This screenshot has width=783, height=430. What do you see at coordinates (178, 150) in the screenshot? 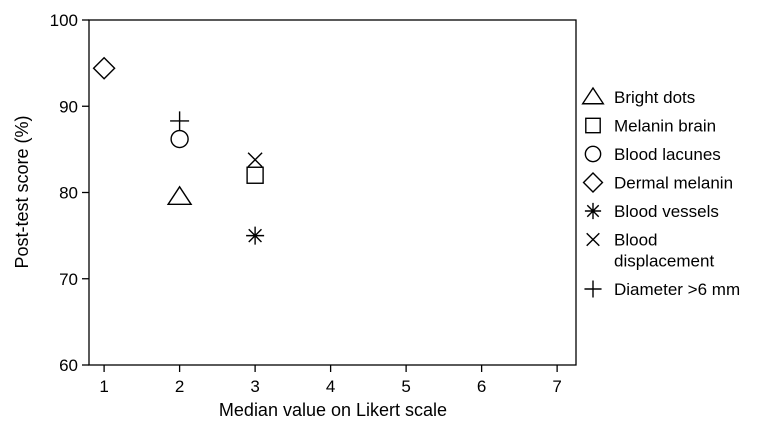
I see `data-points` at bounding box center [178, 150].